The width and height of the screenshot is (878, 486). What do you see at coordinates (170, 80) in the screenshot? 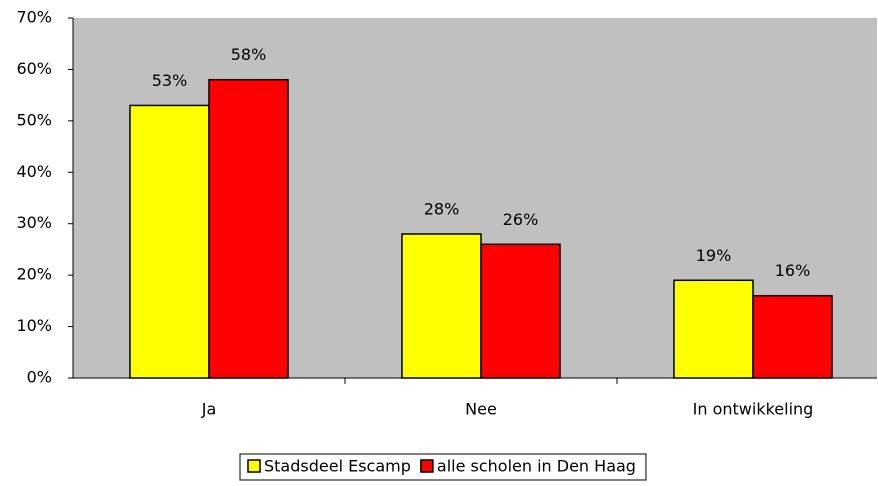
I see `value-label: 53%` at bounding box center [170, 80].